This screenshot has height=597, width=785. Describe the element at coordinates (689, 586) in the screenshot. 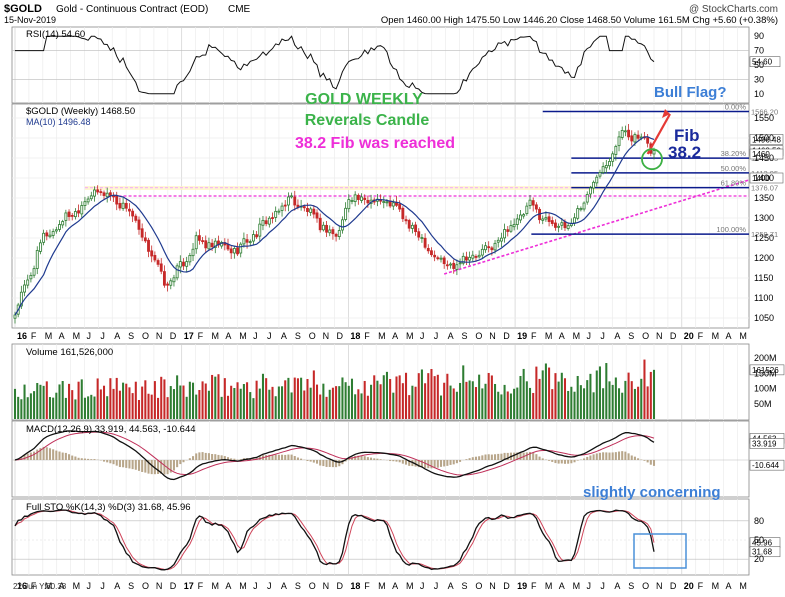

I see `month-label: 20` at that location.